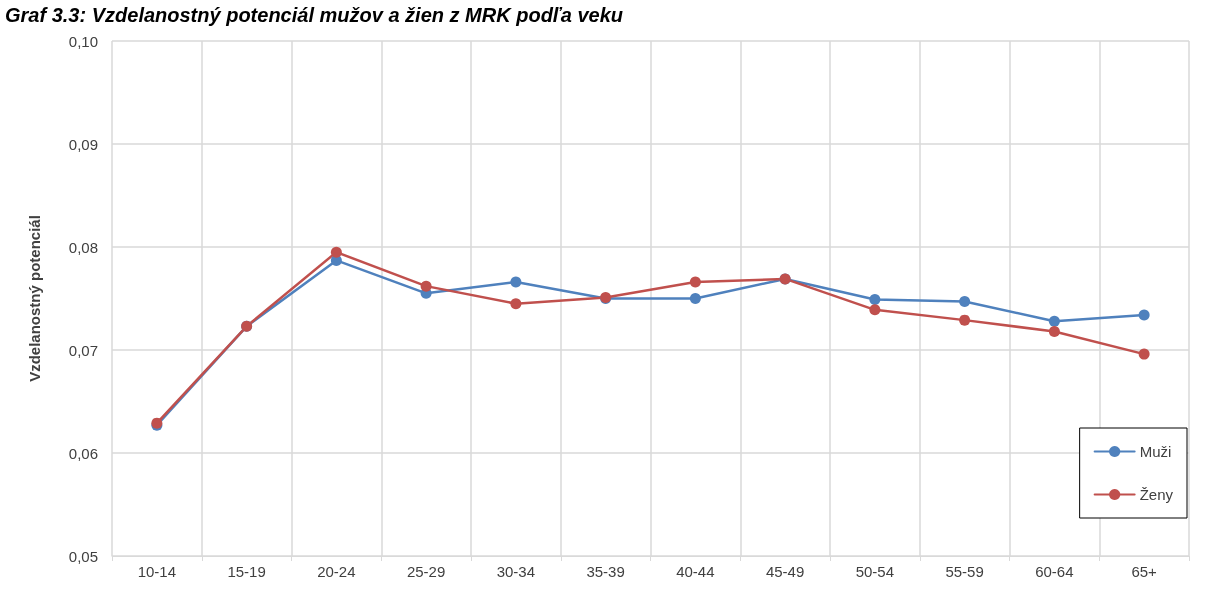 The image size is (1209, 608). Describe the element at coordinates (1155, 451) in the screenshot. I see `legend-label: Muži` at that location.